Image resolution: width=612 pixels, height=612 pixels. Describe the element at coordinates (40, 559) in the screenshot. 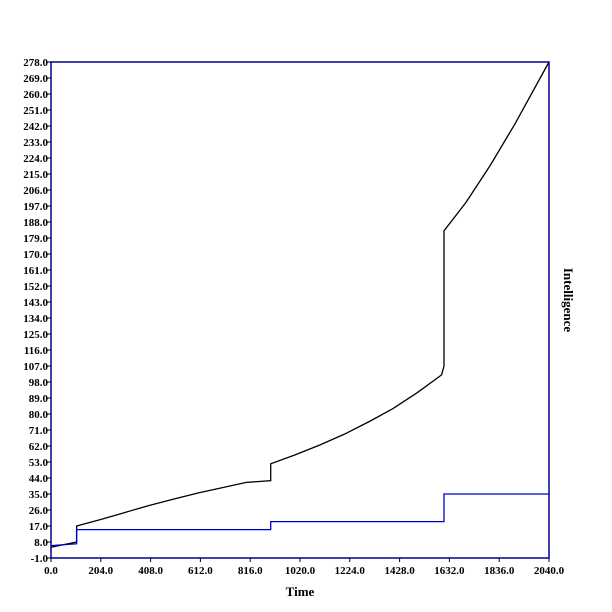

I see `y-tick-label: -1.0` at that location.